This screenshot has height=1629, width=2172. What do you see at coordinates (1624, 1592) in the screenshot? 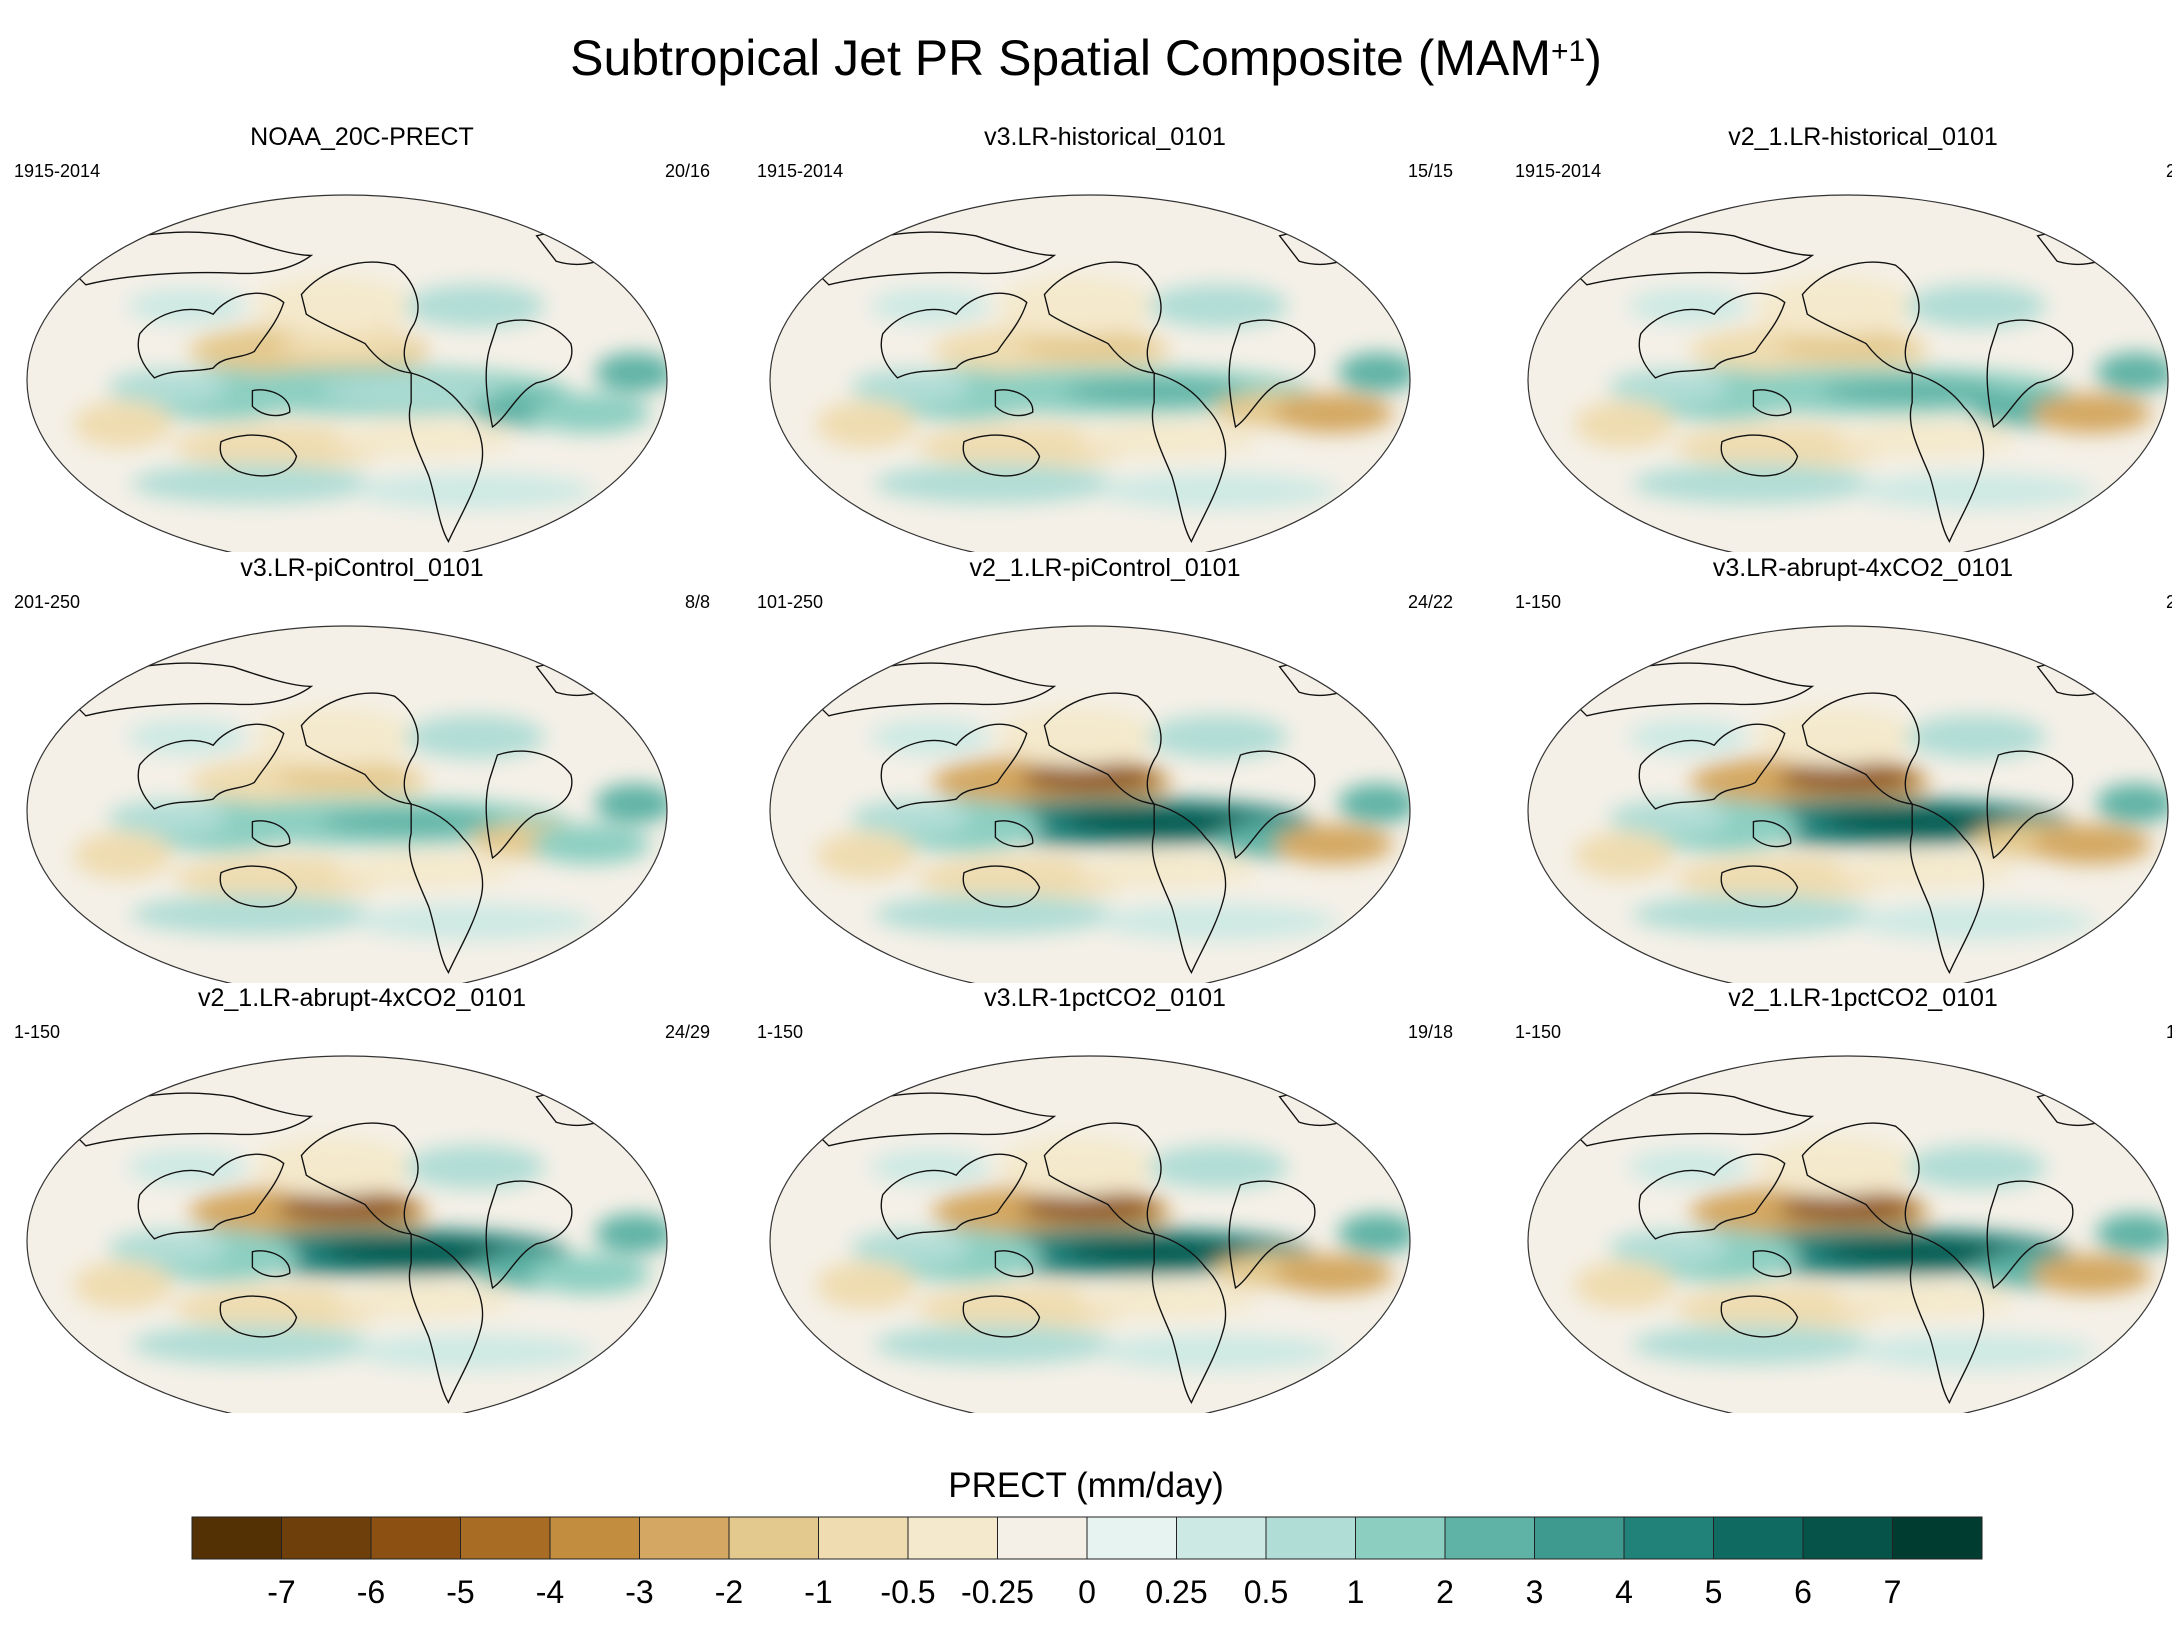
I see `colorbar-tick-label: 4` at bounding box center [1624, 1592].